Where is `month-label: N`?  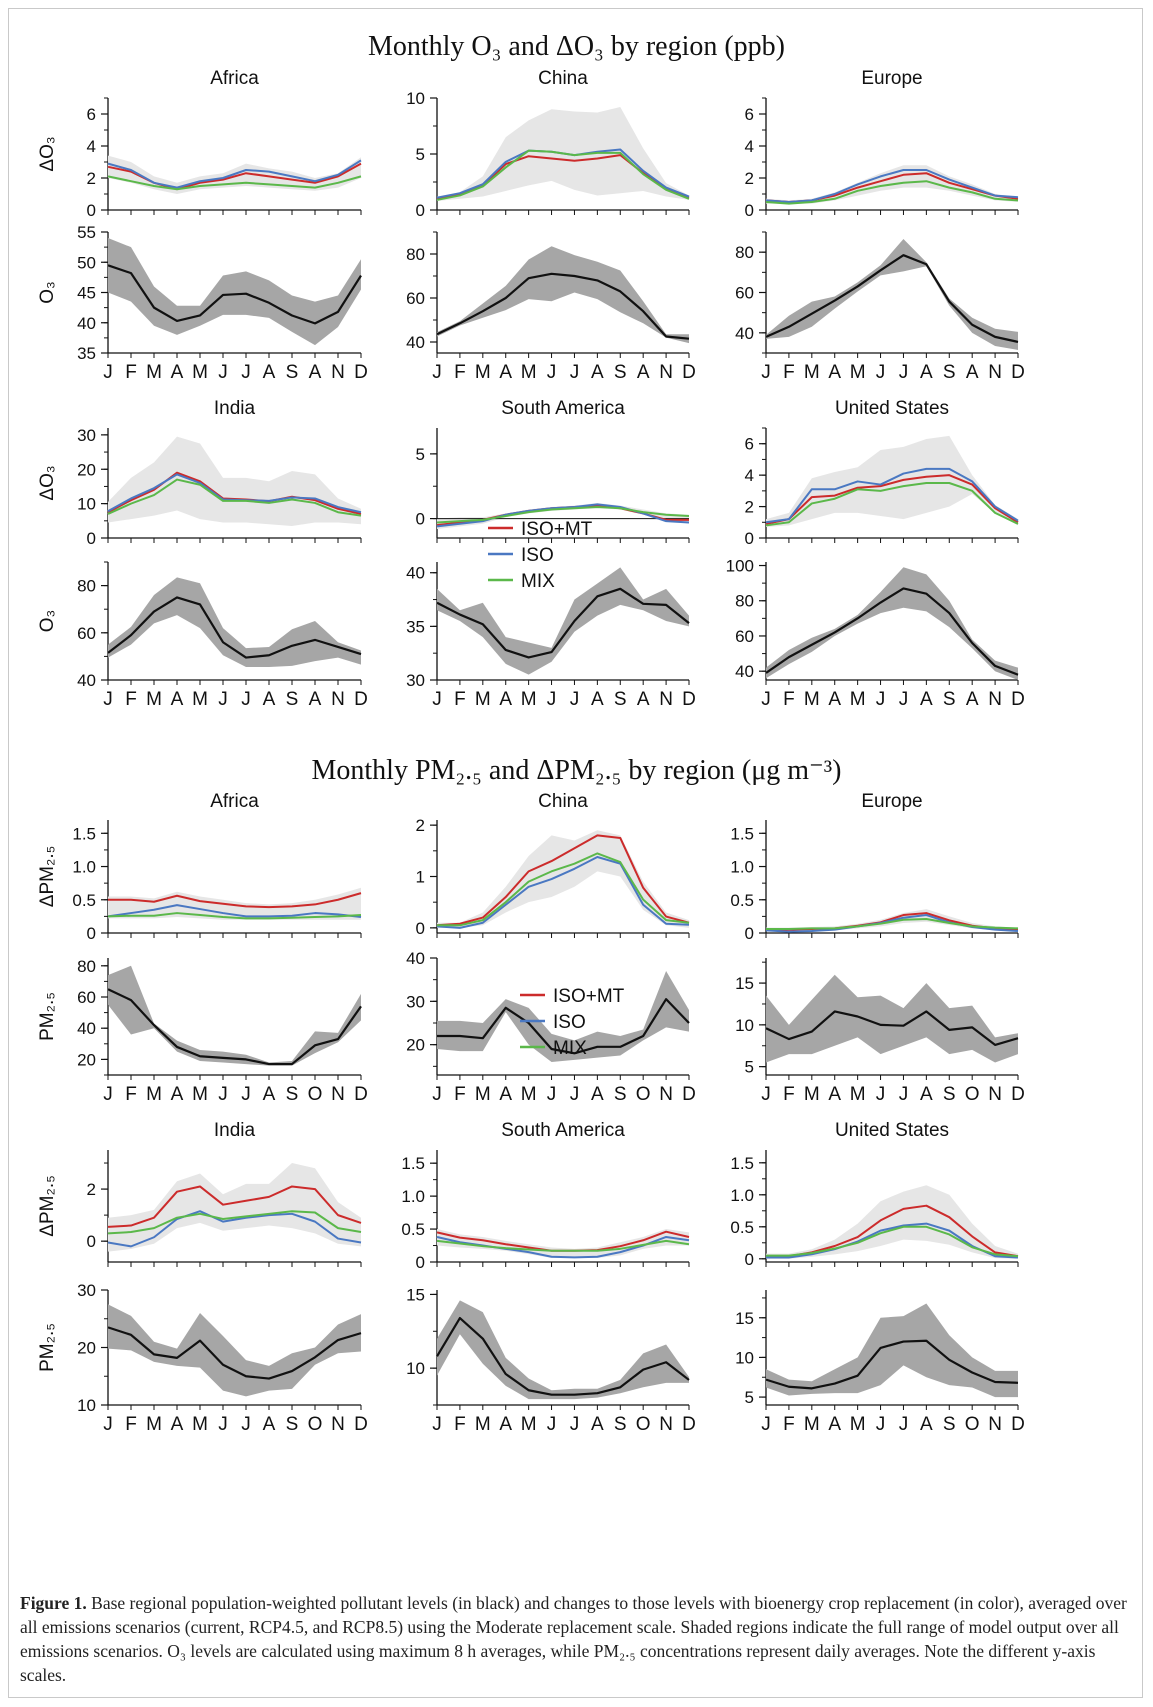
month-label: N is located at coordinates (338, 1424).